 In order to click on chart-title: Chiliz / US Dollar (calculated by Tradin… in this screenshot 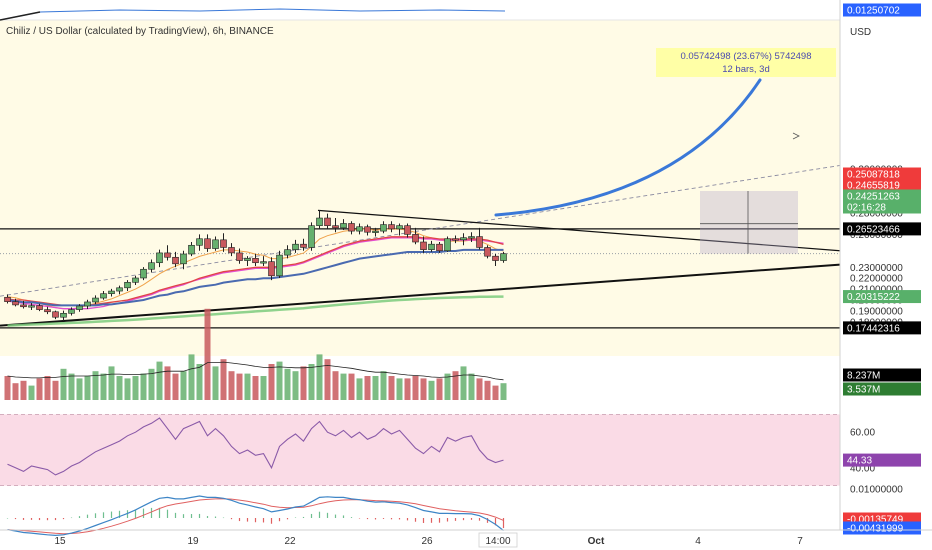, I will do `click(140, 31)`.